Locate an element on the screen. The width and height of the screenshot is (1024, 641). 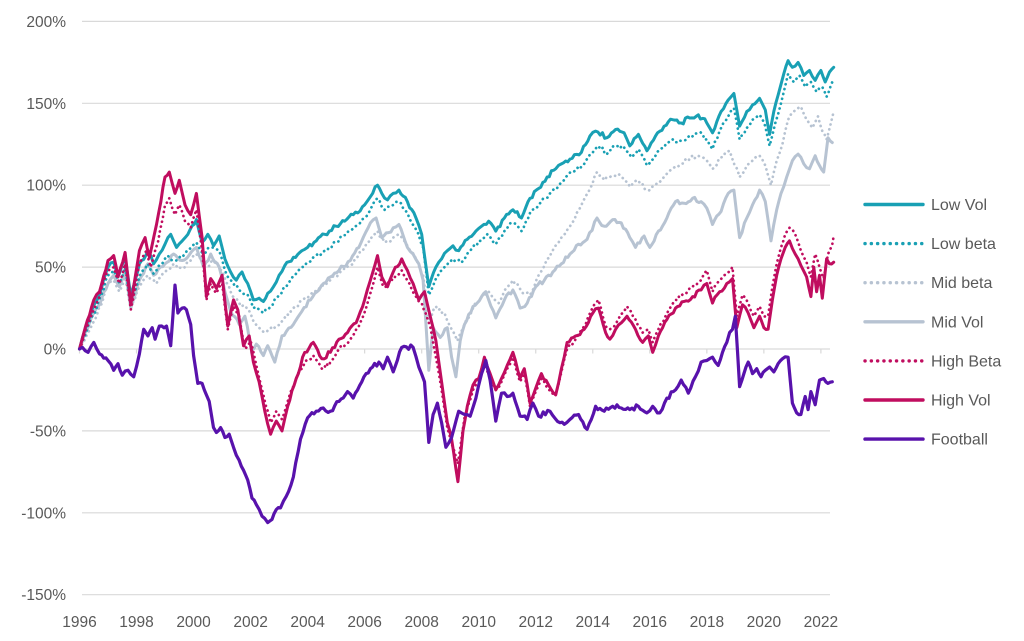
legend-label-mid-vol: Mid Vol is located at coordinates (957, 322).